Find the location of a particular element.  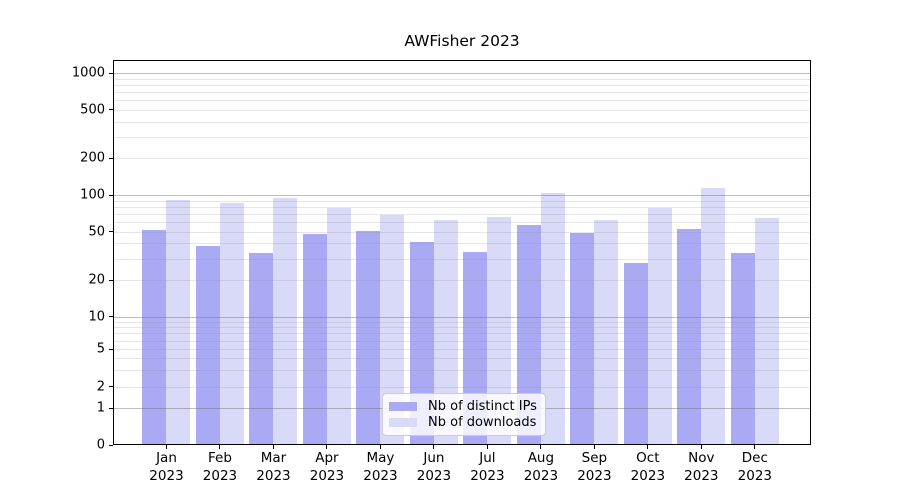

distinct-ips-swatch is located at coordinates (403, 406).